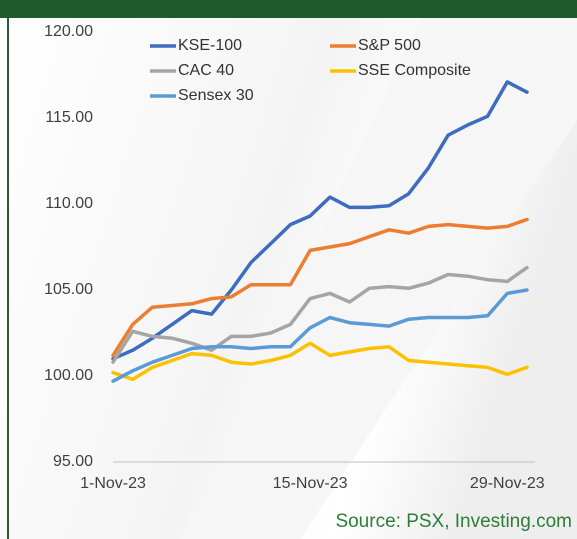  I want to click on legend-label: Sensex 30, so click(216, 95).